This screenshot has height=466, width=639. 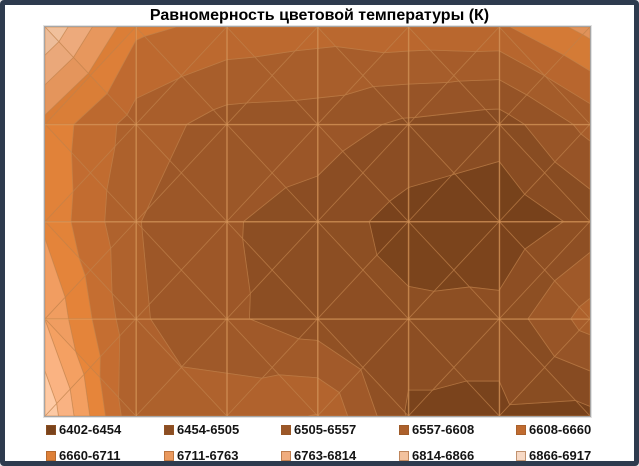 I want to click on chart-title: Равномерность цветовой температуры (К), so click(x=319, y=15).